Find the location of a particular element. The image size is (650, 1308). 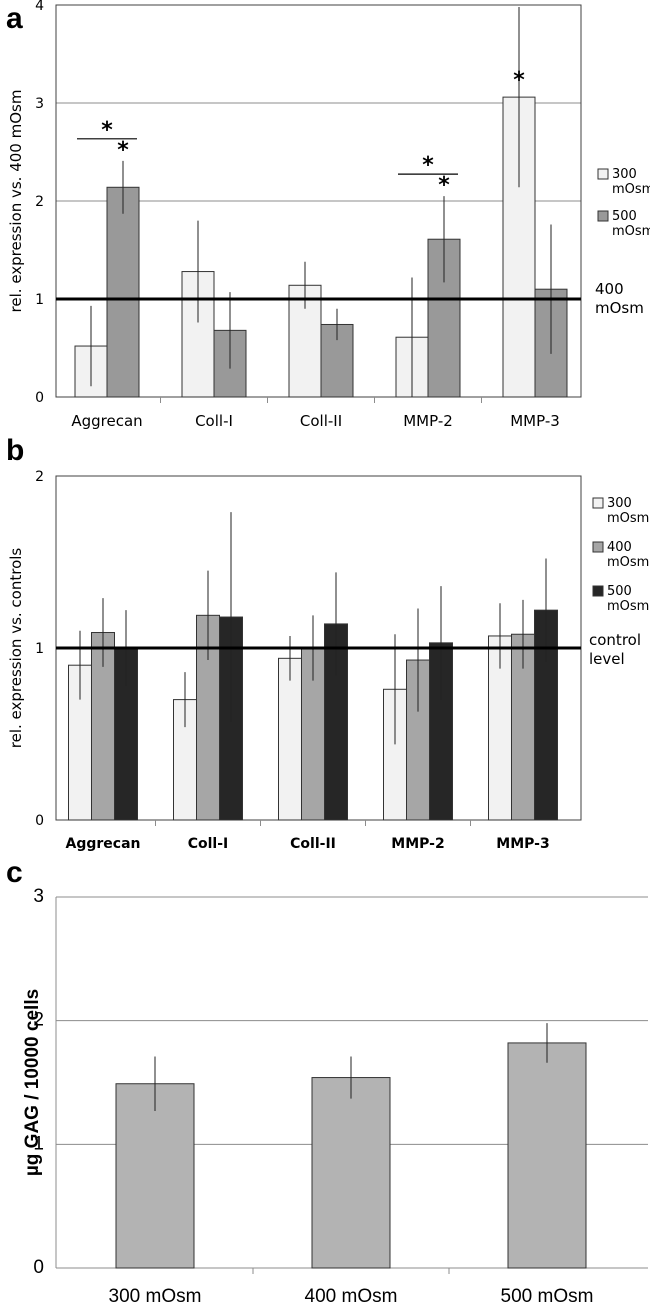

x-tick-label: 500 mOsm is located at coordinates (547, 1296).